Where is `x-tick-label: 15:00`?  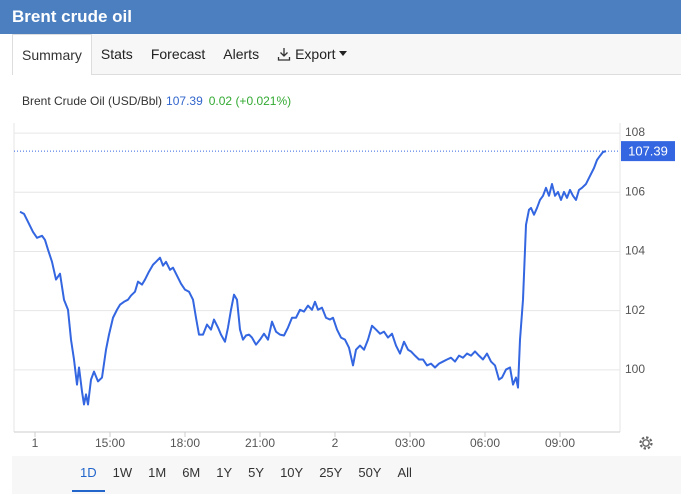
x-tick-label: 15:00 is located at coordinates (110, 443).